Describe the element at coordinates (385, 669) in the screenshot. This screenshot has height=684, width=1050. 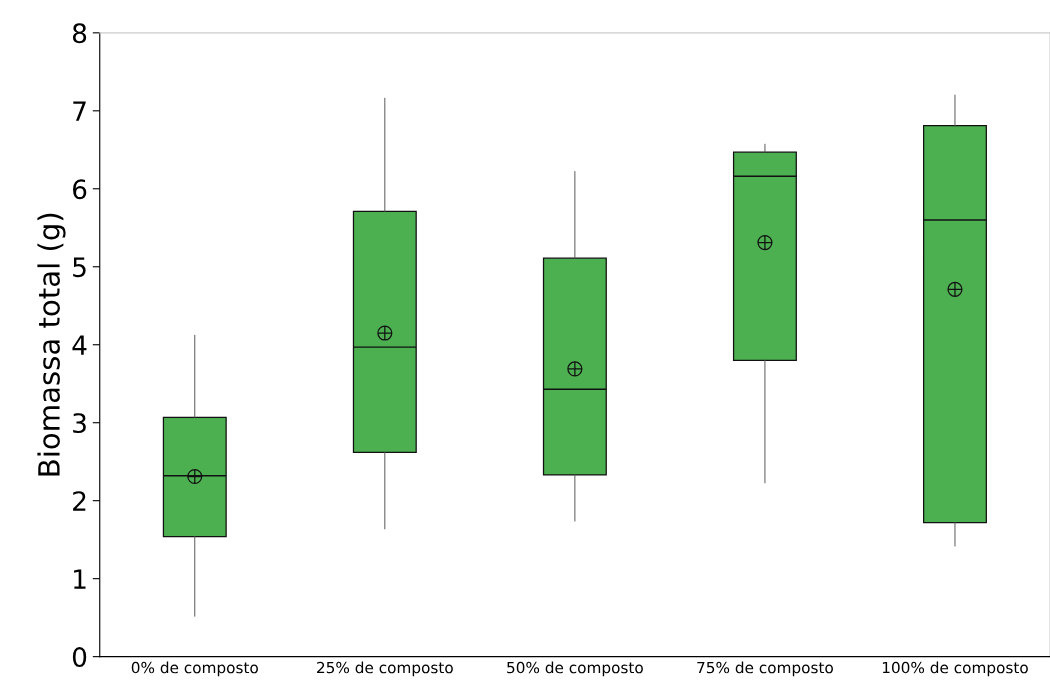
I see `x-tick-label: 25% de composto` at that location.